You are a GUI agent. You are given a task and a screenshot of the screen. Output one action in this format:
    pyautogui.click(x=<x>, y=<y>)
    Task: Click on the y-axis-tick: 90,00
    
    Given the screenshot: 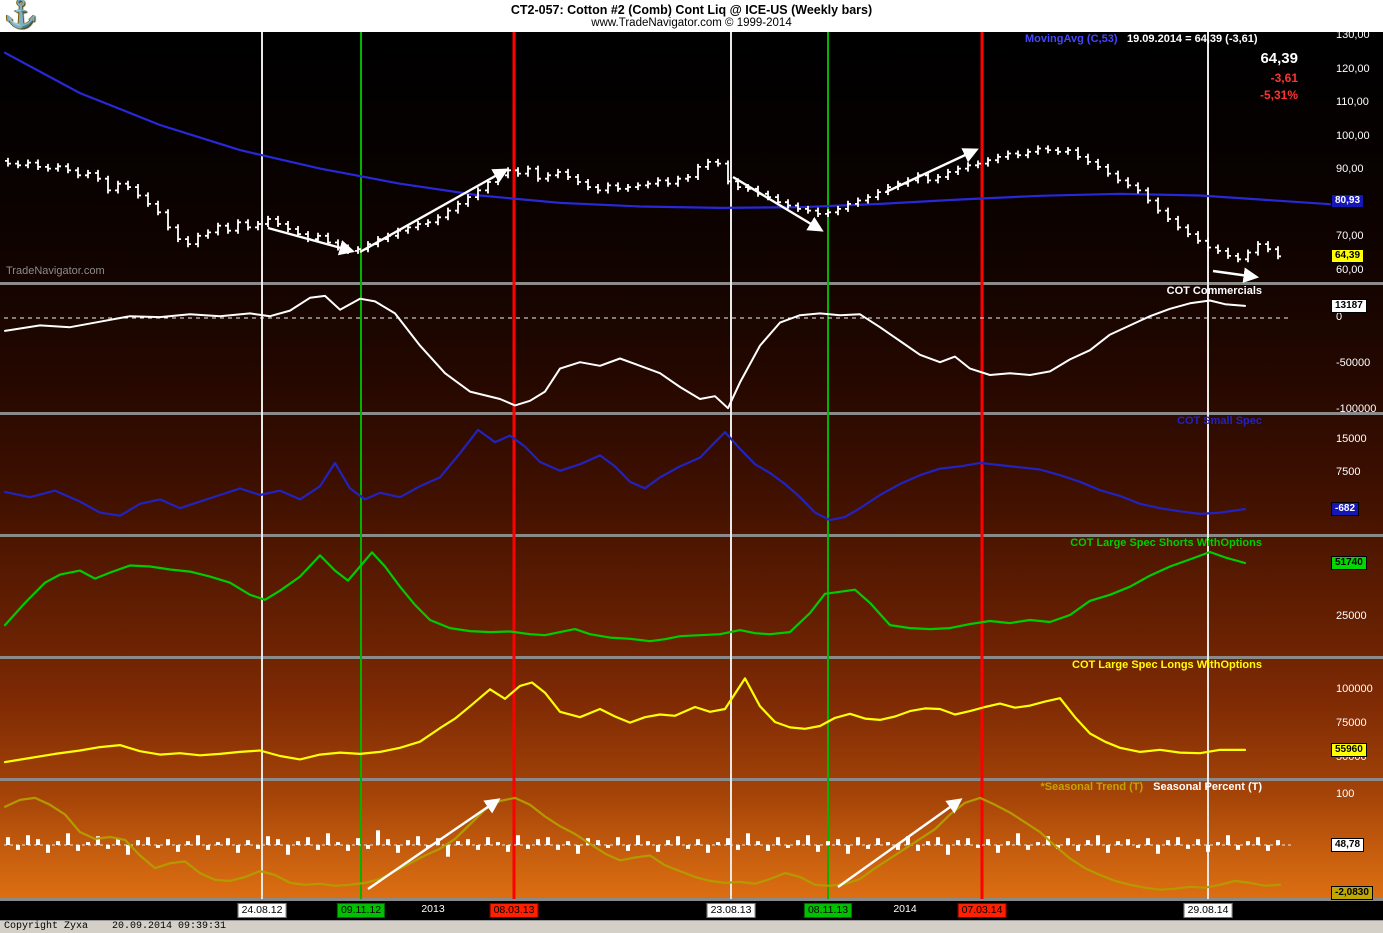 What is the action you would take?
    pyautogui.click(x=1350, y=169)
    